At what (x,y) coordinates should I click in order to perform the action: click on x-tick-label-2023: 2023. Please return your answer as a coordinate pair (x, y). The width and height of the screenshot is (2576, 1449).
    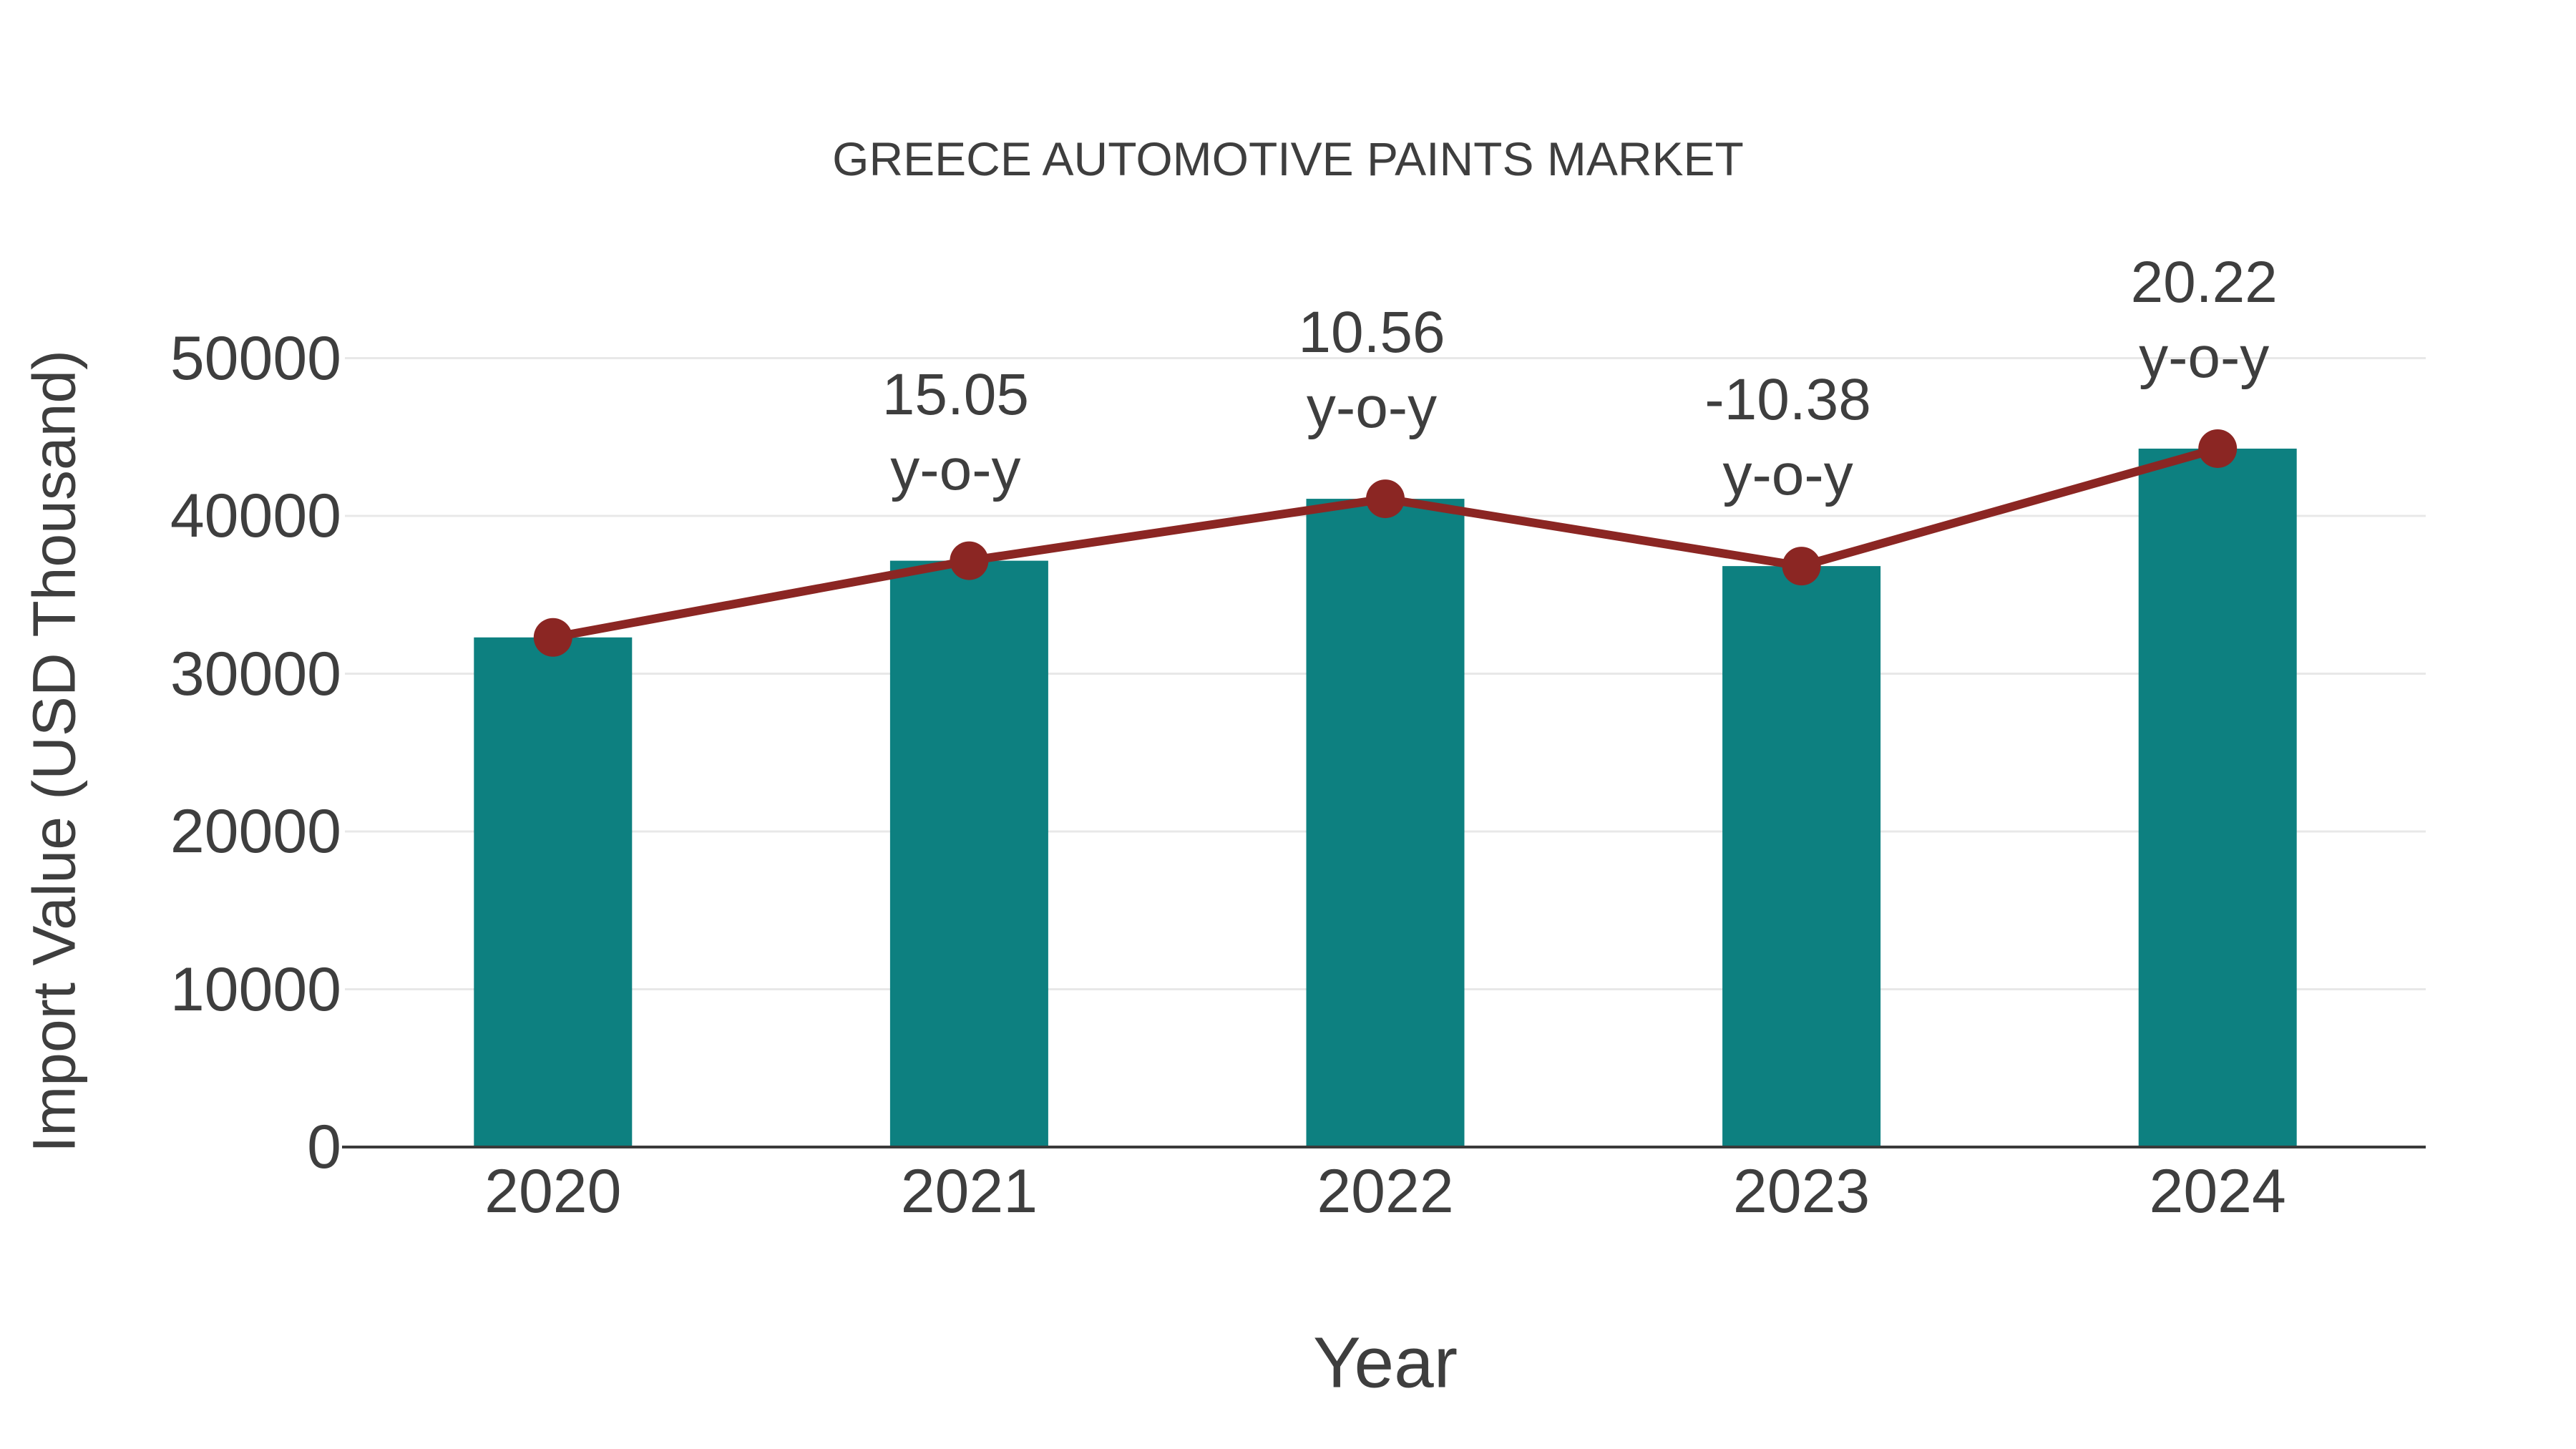
    Looking at the image, I should click on (1801, 1191).